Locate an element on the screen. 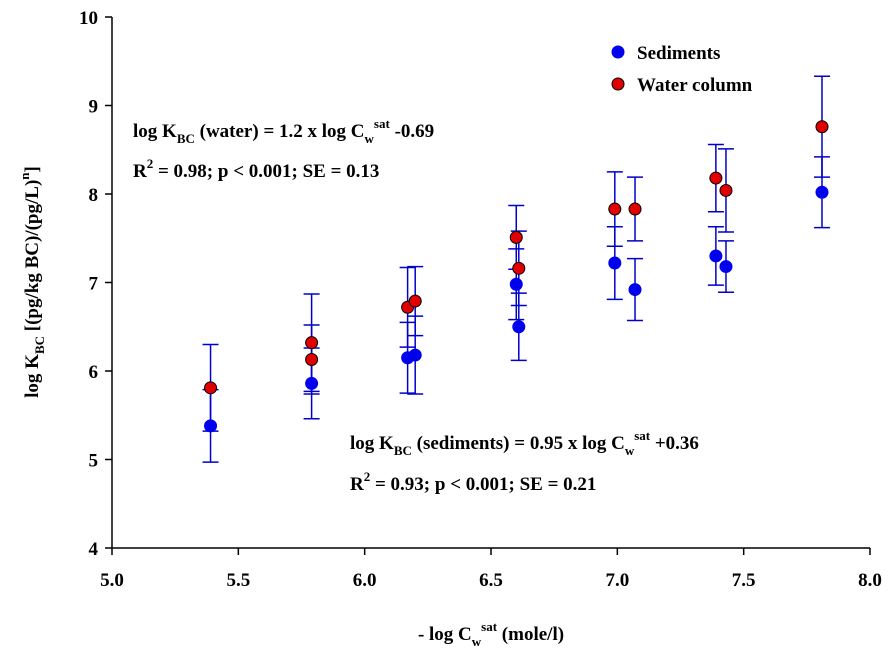 This screenshot has height=654, width=889. y-tick-label: 5 is located at coordinates (94, 461).